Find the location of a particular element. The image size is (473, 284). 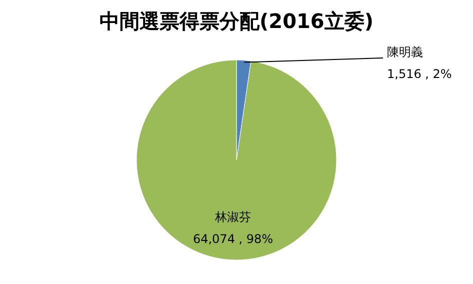

data-label: 1,516 , 2% is located at coordinates (419, 74).